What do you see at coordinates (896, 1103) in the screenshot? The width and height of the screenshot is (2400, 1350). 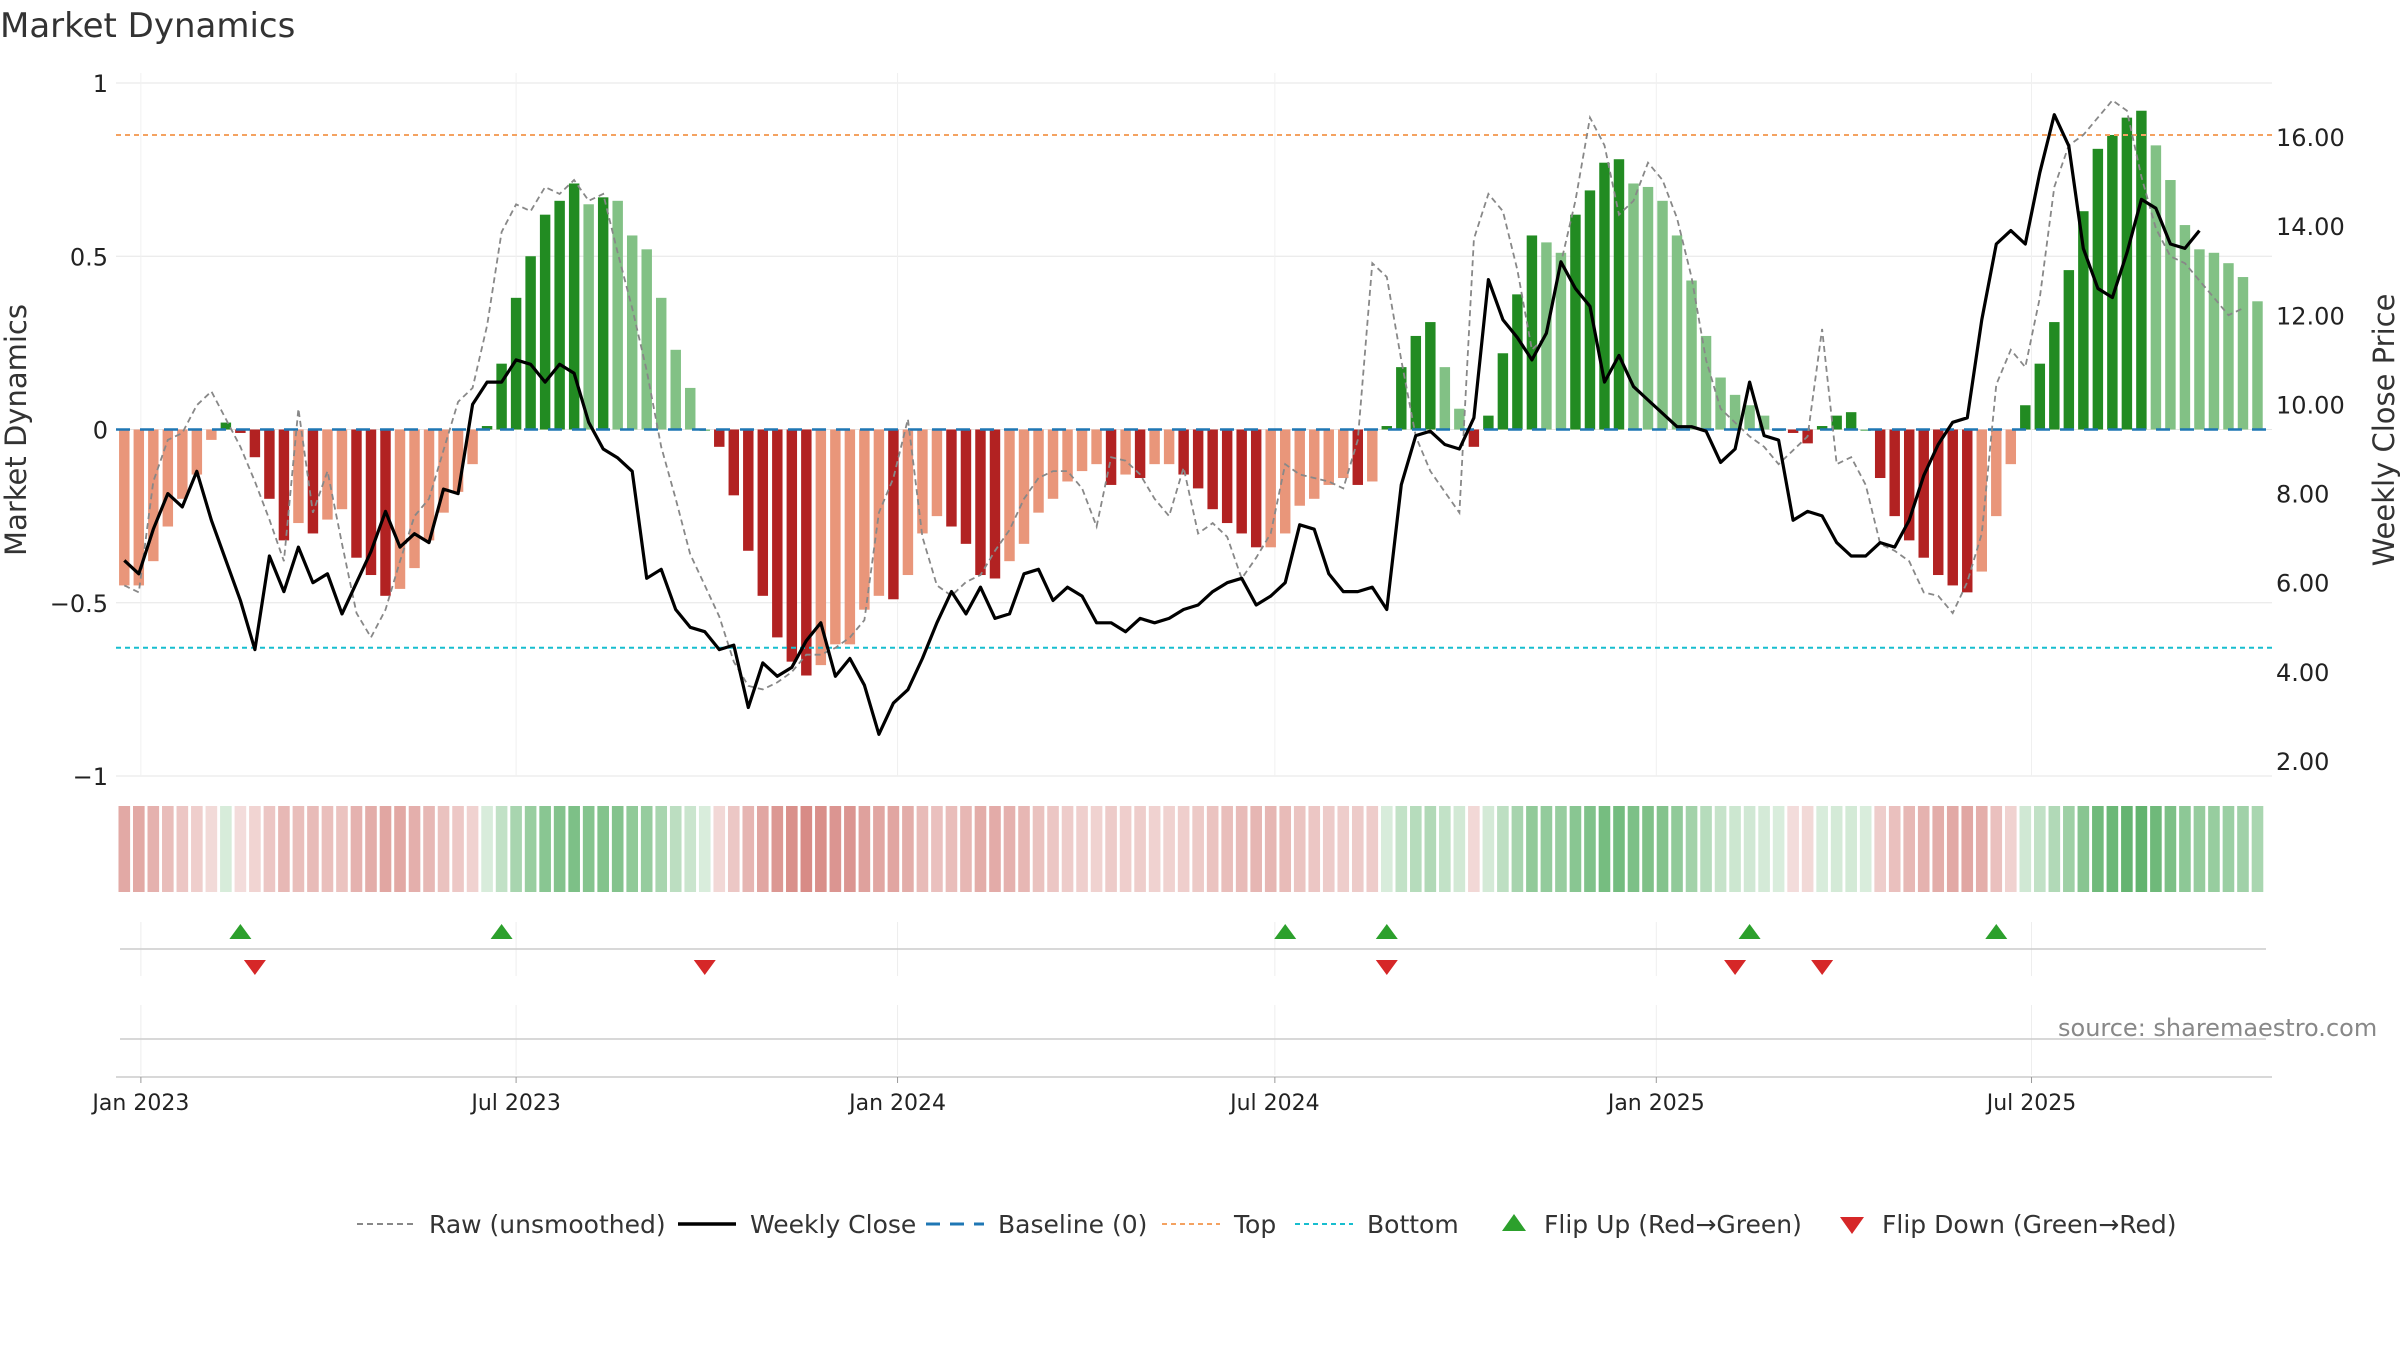 I see `x-tick-label: Jan 2024` at bounding box center [896, 1103].